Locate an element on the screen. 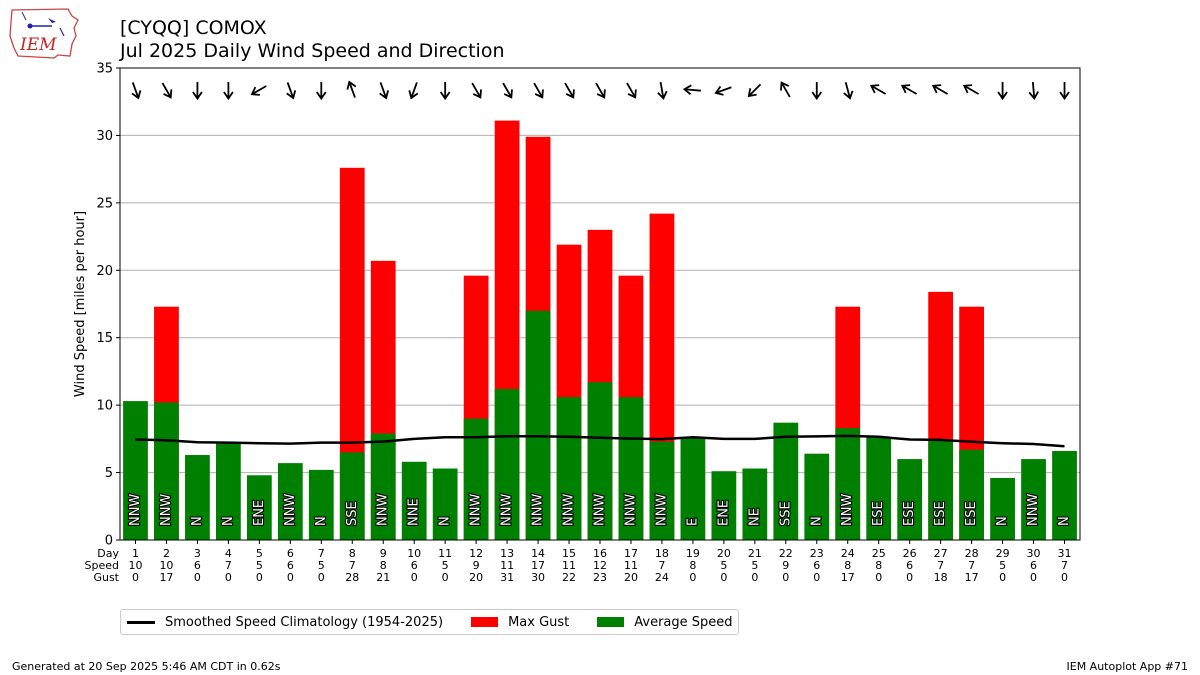 This screenshot has width=1200, height=675. direction-label: ESE is located at coordinates (909, 513).